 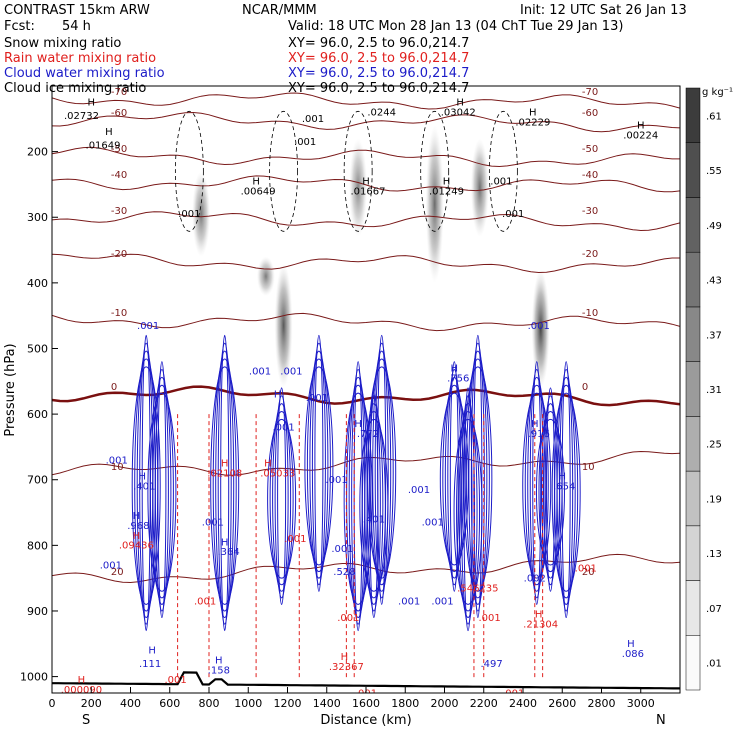 What do you see at coordinates (37, 348) in the screenshot?
I see `y-tick-label: 500` at bounding box center [37, 348].